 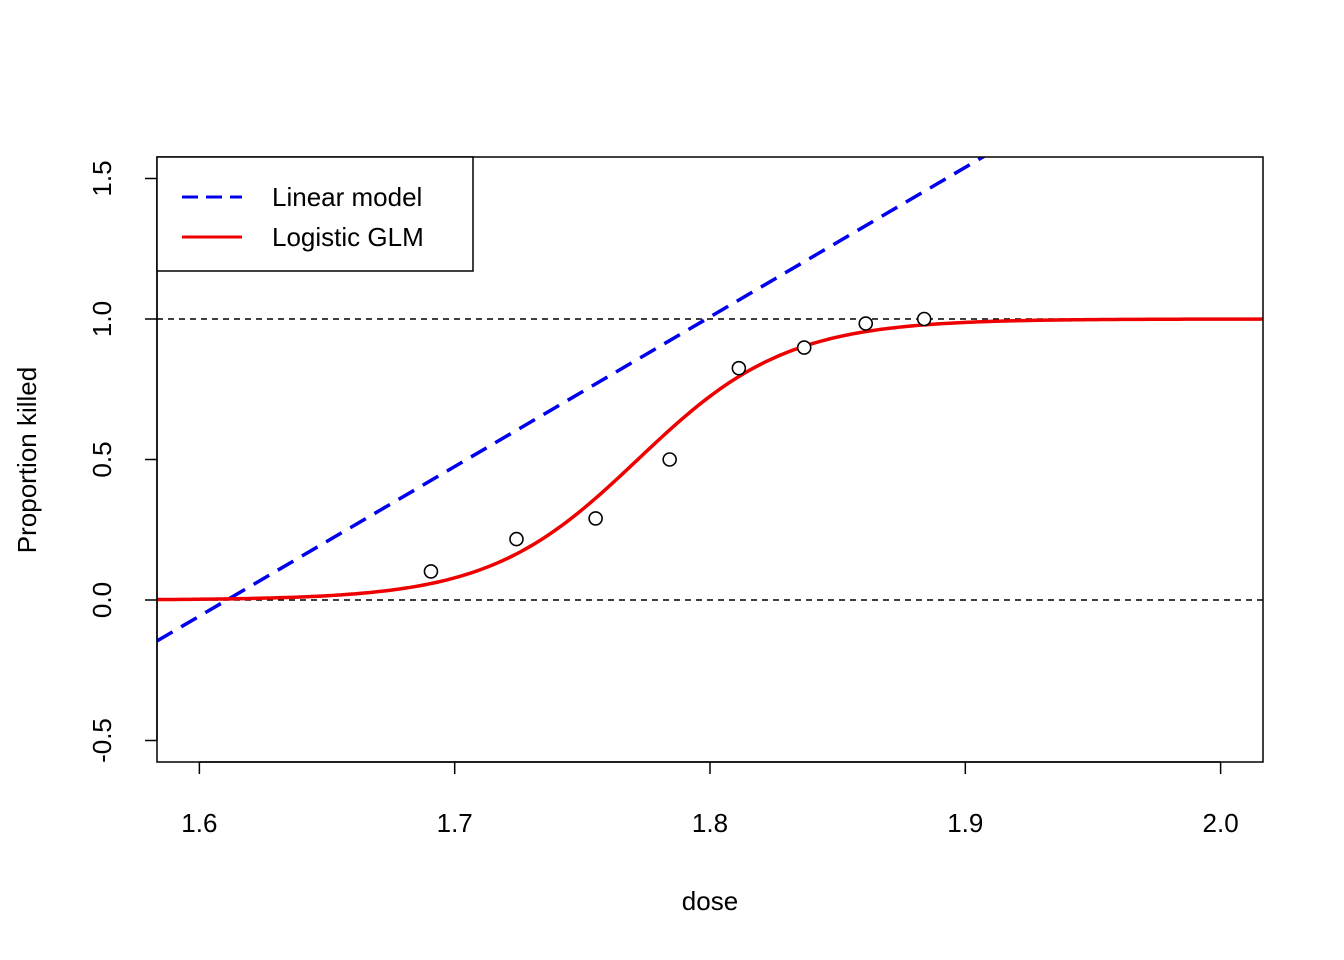 What do you see at coordinates (102, 600) in the screenshot?
I see `y-tick-label-1: 0.0` at bounding box center [102, 600].